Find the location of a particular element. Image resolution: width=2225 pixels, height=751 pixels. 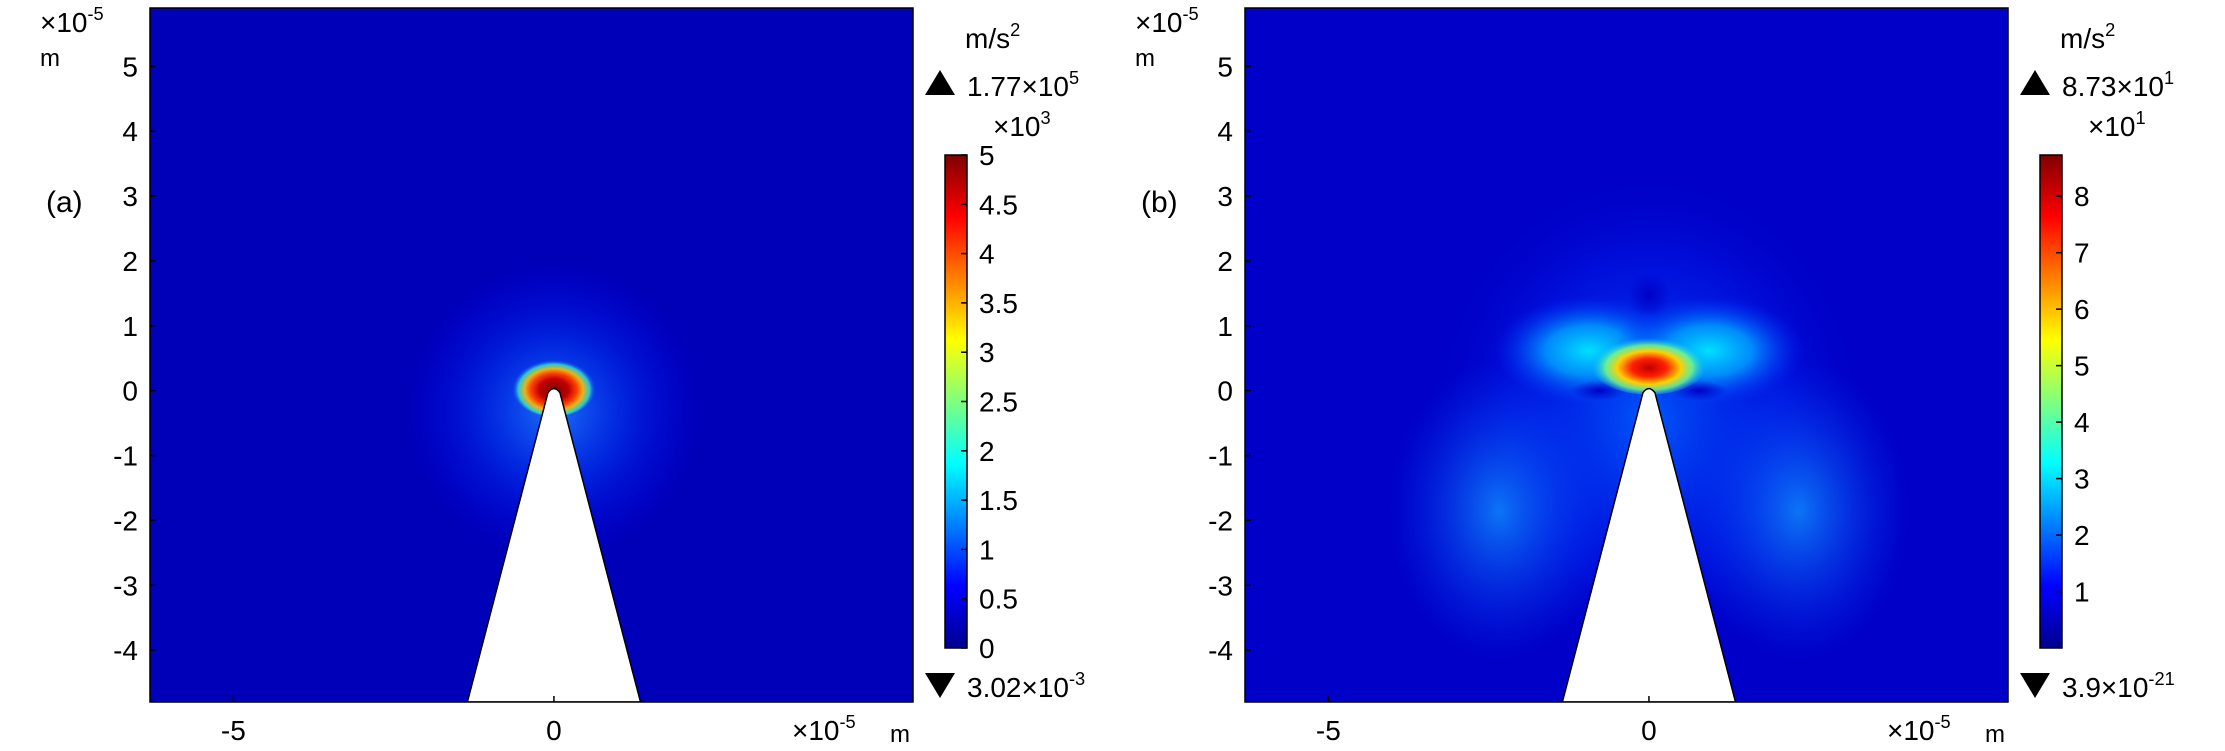

panel-label: (a) is located at coordinates (64, 202).